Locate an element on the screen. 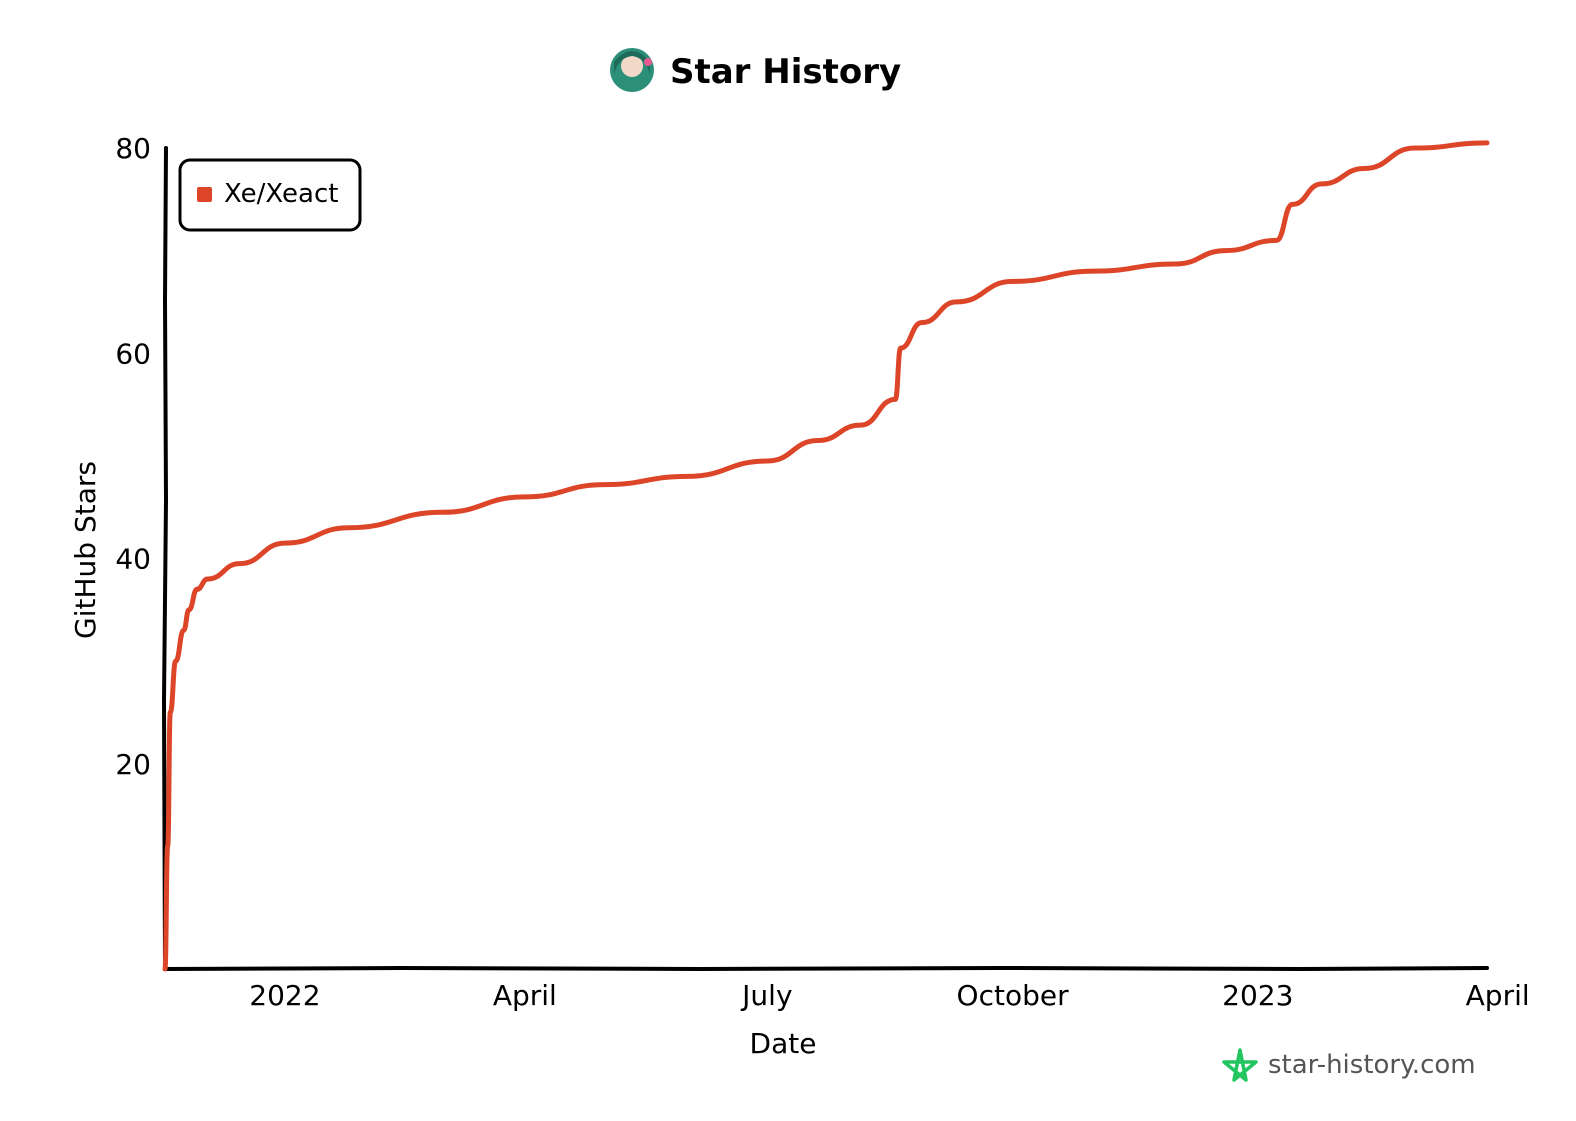 This screenshot has width=1576, height=1121. y-tick-label: 60 is located at coordinates (133, 353).